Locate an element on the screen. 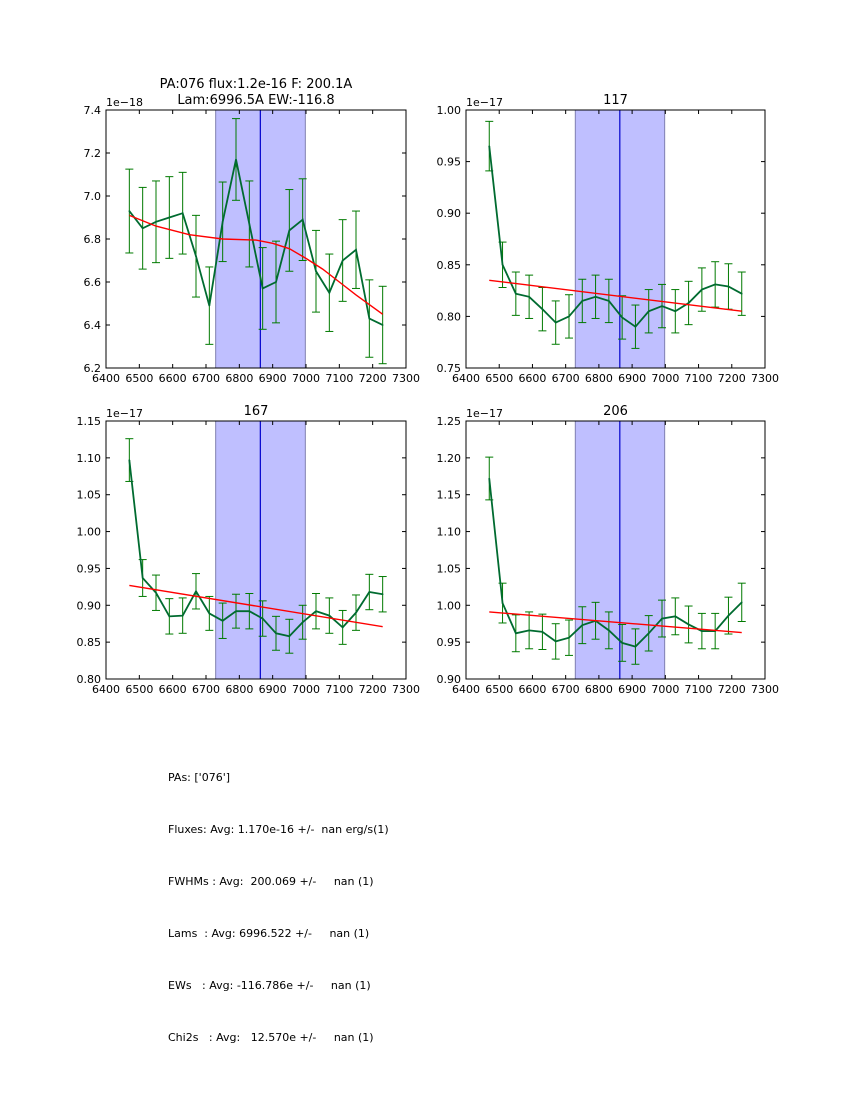  y-tick-label: 7.4 is located at coordinates (93, 110).